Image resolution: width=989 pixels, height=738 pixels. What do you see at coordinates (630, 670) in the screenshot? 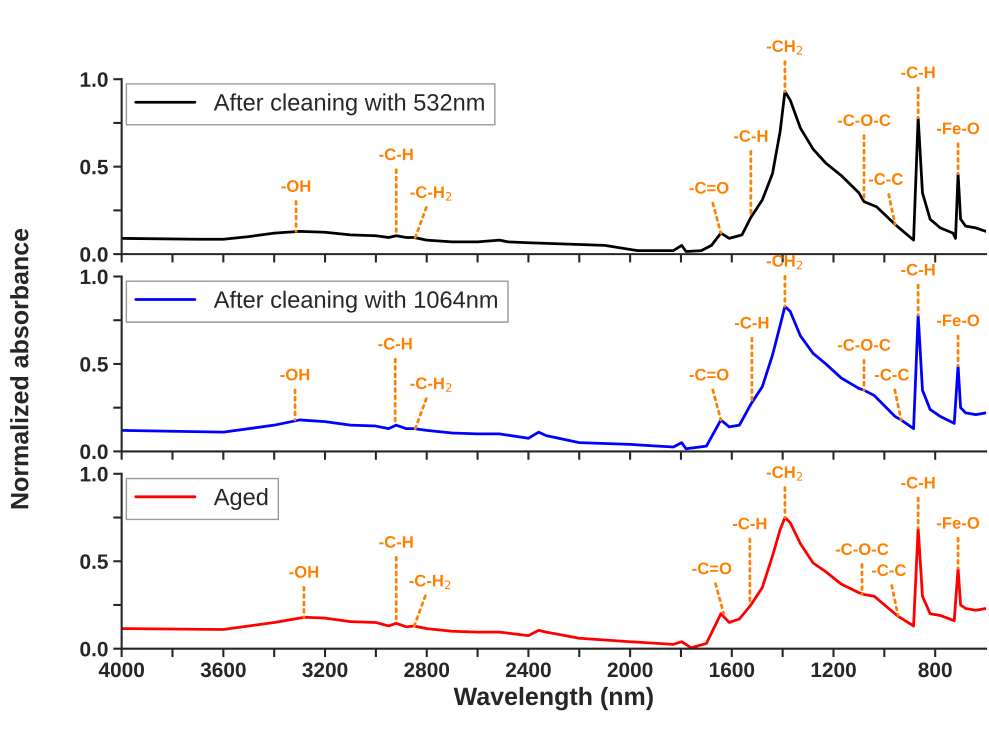
I see `x-tick-label: 2000` at bounding box center [630, 670].